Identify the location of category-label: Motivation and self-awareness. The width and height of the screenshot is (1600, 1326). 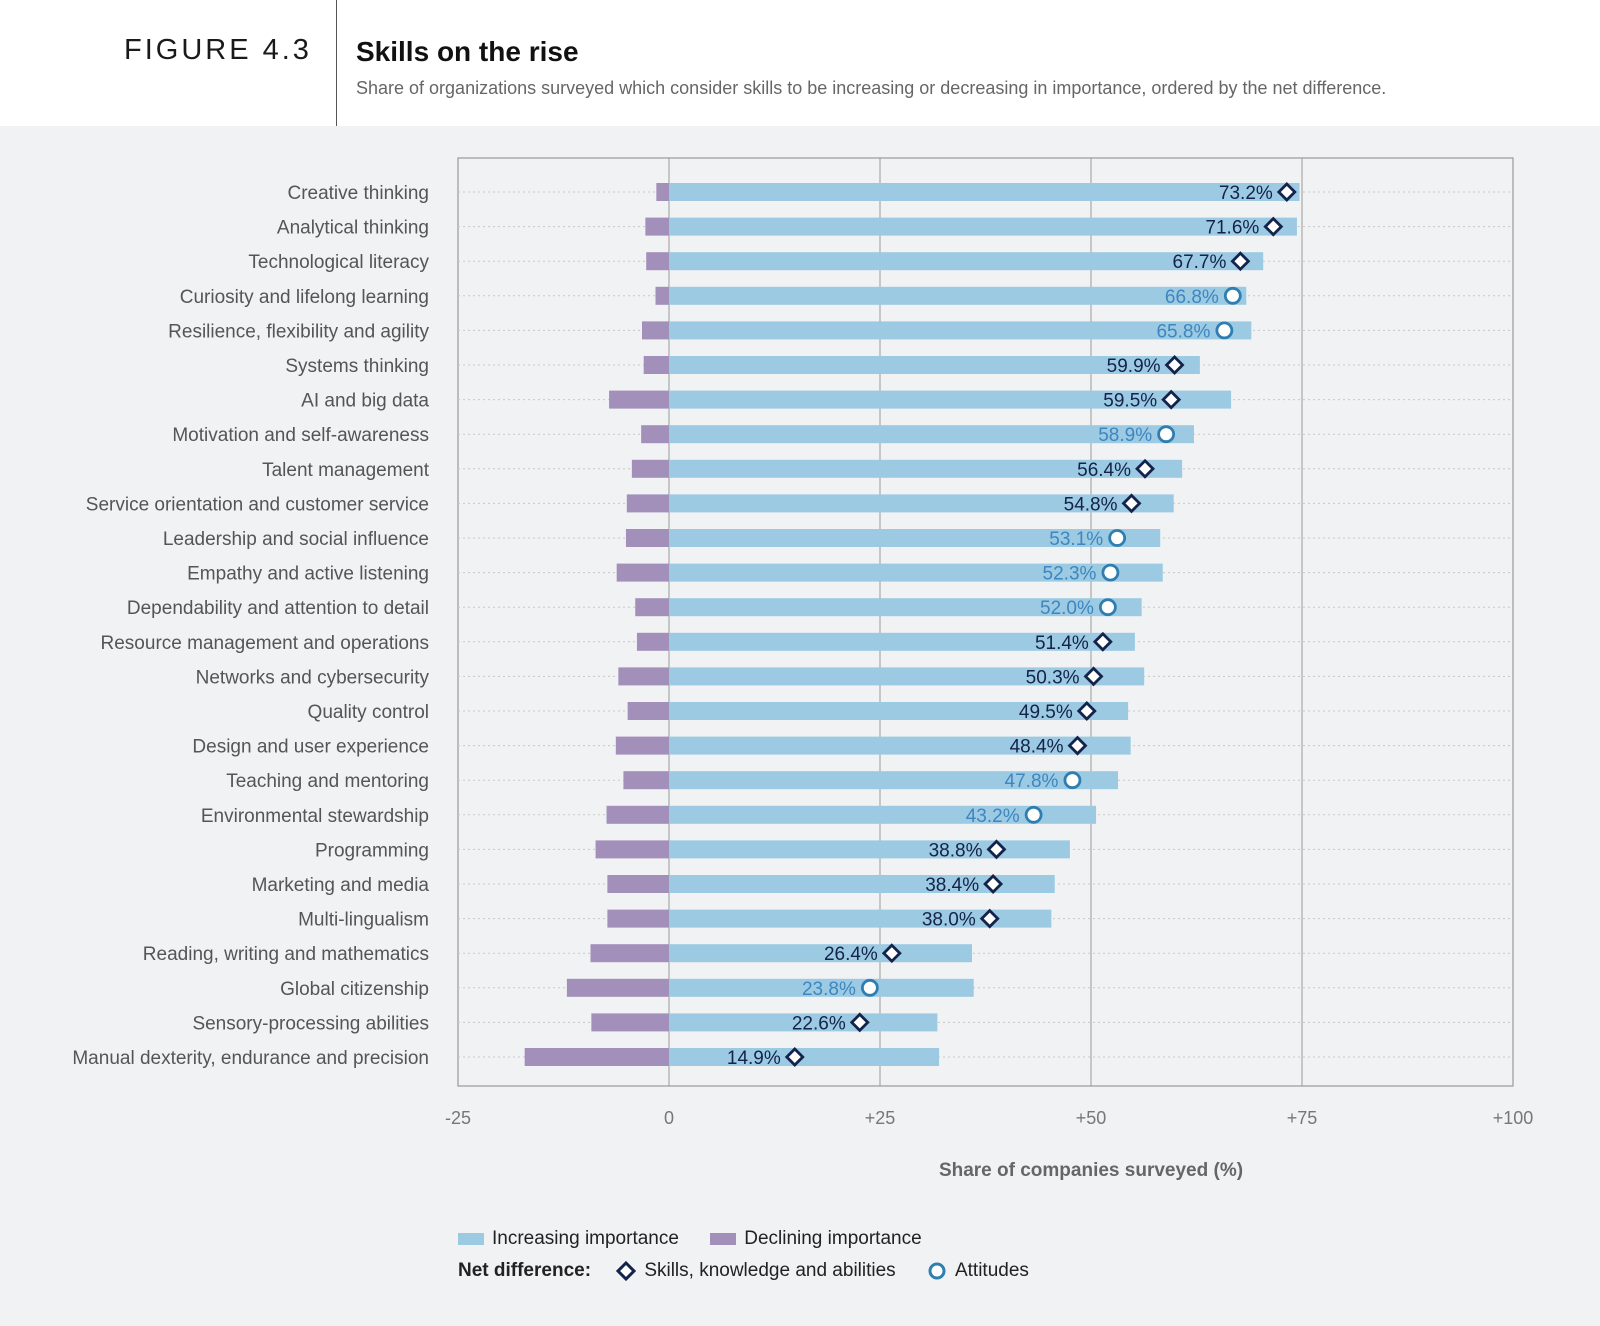
(300, 435).